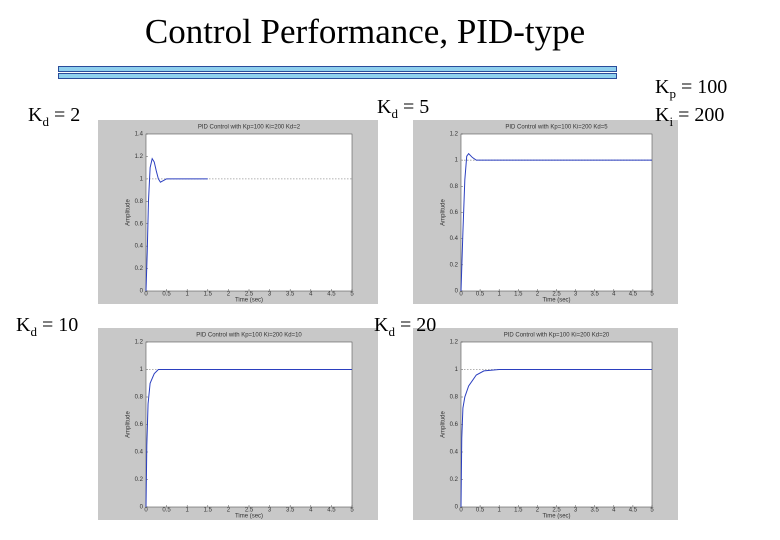 This screenshot has width=780, height=540. I want to click on chart-title: PID Control with Kp=100 Ki=200 Kd=5, so click(556, 128).